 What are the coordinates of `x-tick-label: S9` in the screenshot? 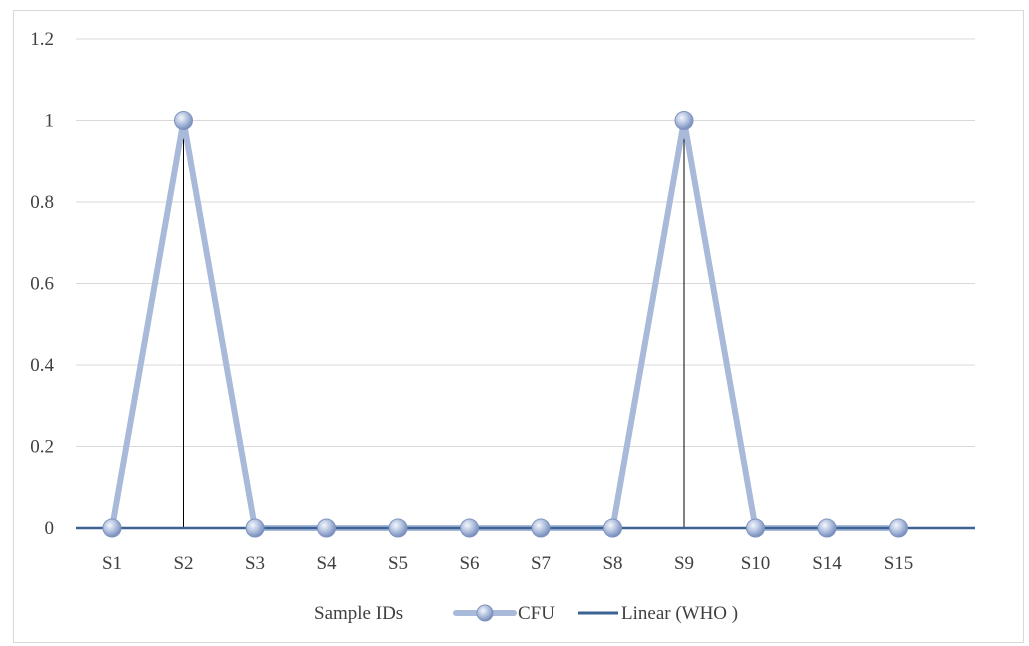 It's located at (684, 563).